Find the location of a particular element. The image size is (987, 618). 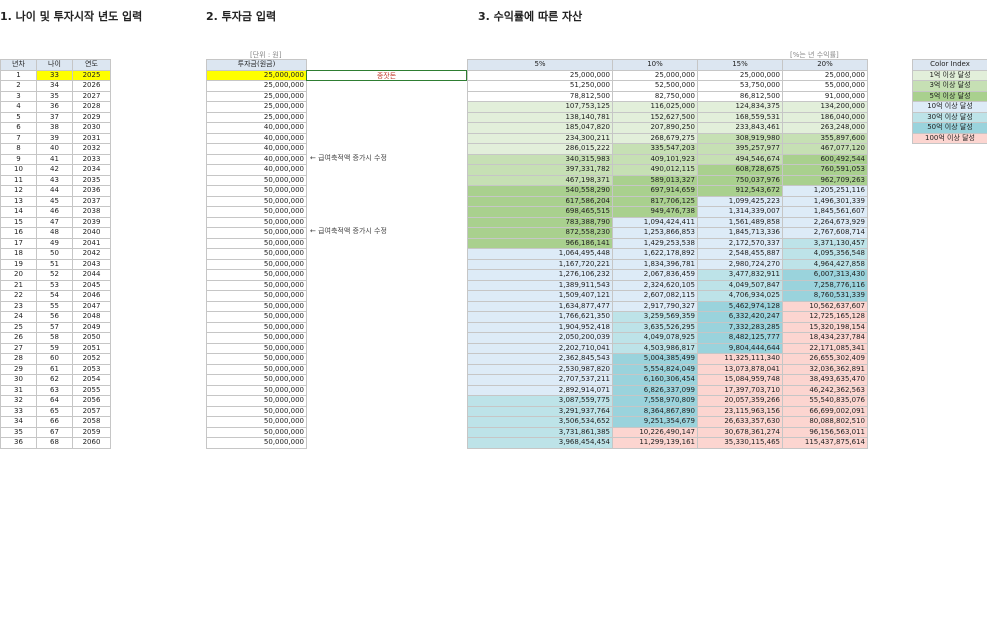

asset-5pct-cell: 2,202,710,041 is located at coordinates (540, 348).